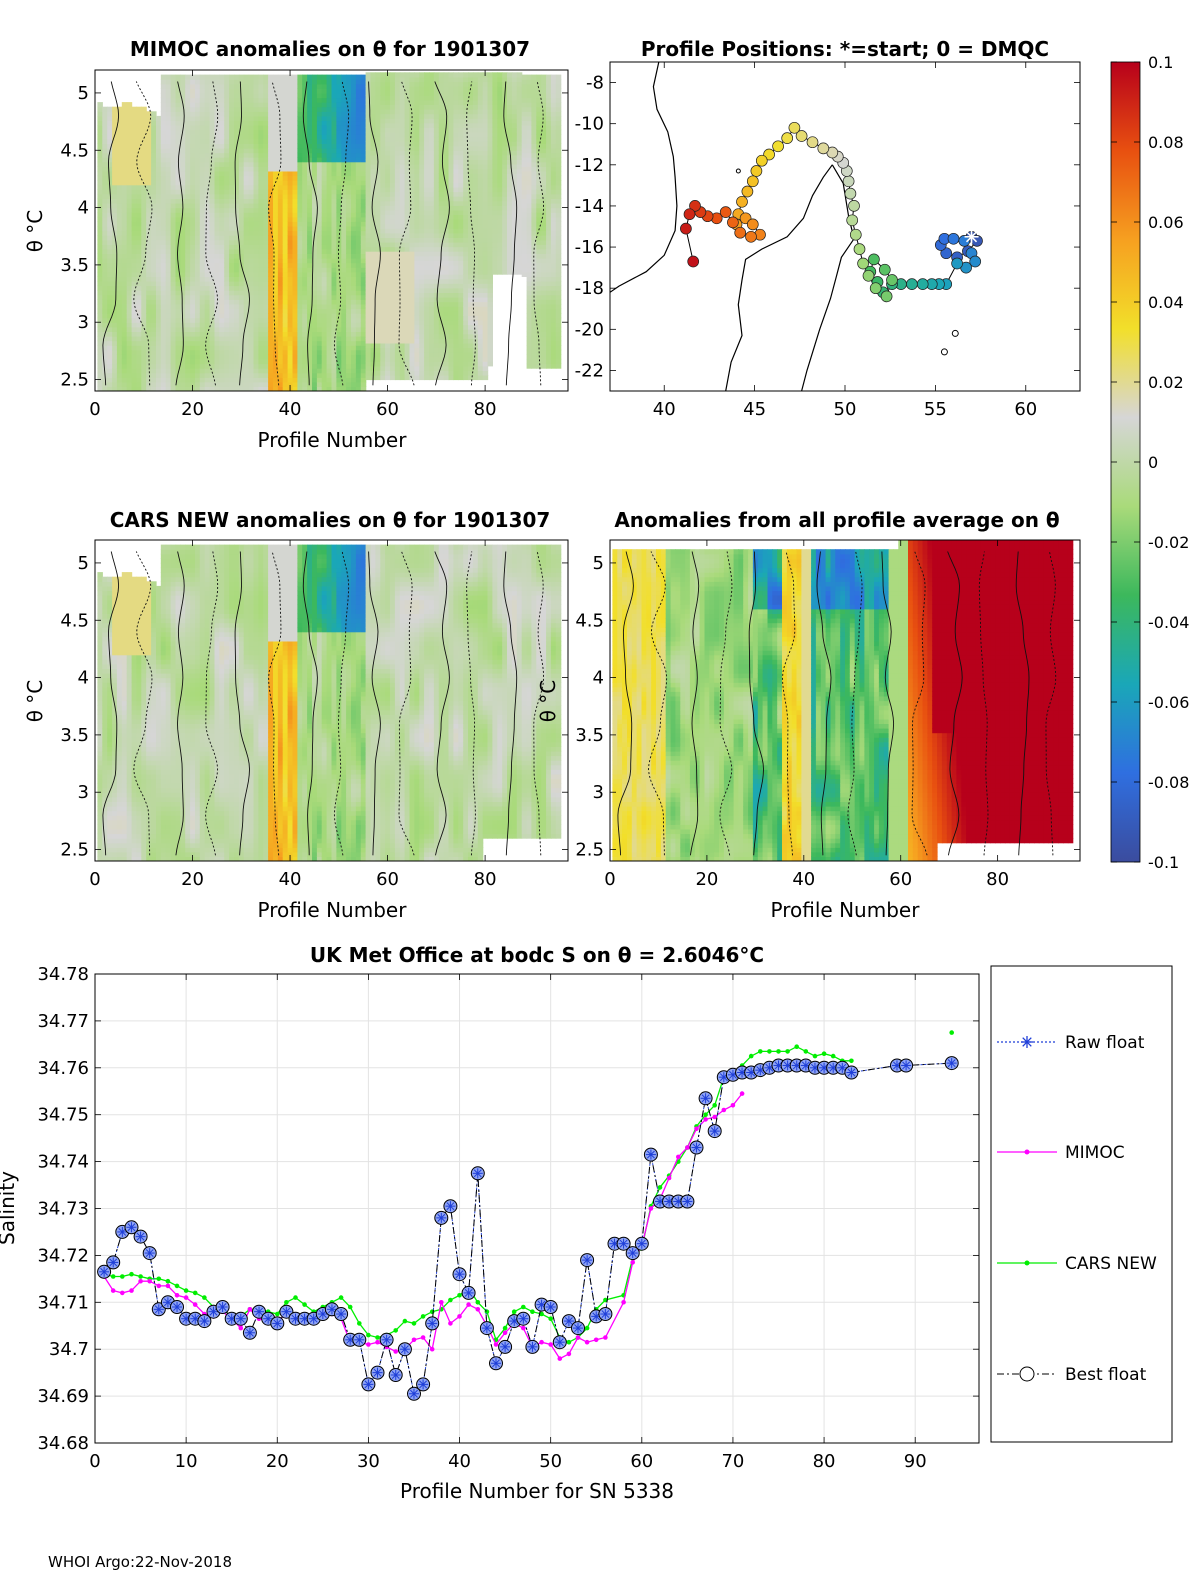 This screenshot has width=1200, height=1575. Describe the element at coordinates (589, 124) in the screenshot. I see `y-tick-label: -10` at that location.